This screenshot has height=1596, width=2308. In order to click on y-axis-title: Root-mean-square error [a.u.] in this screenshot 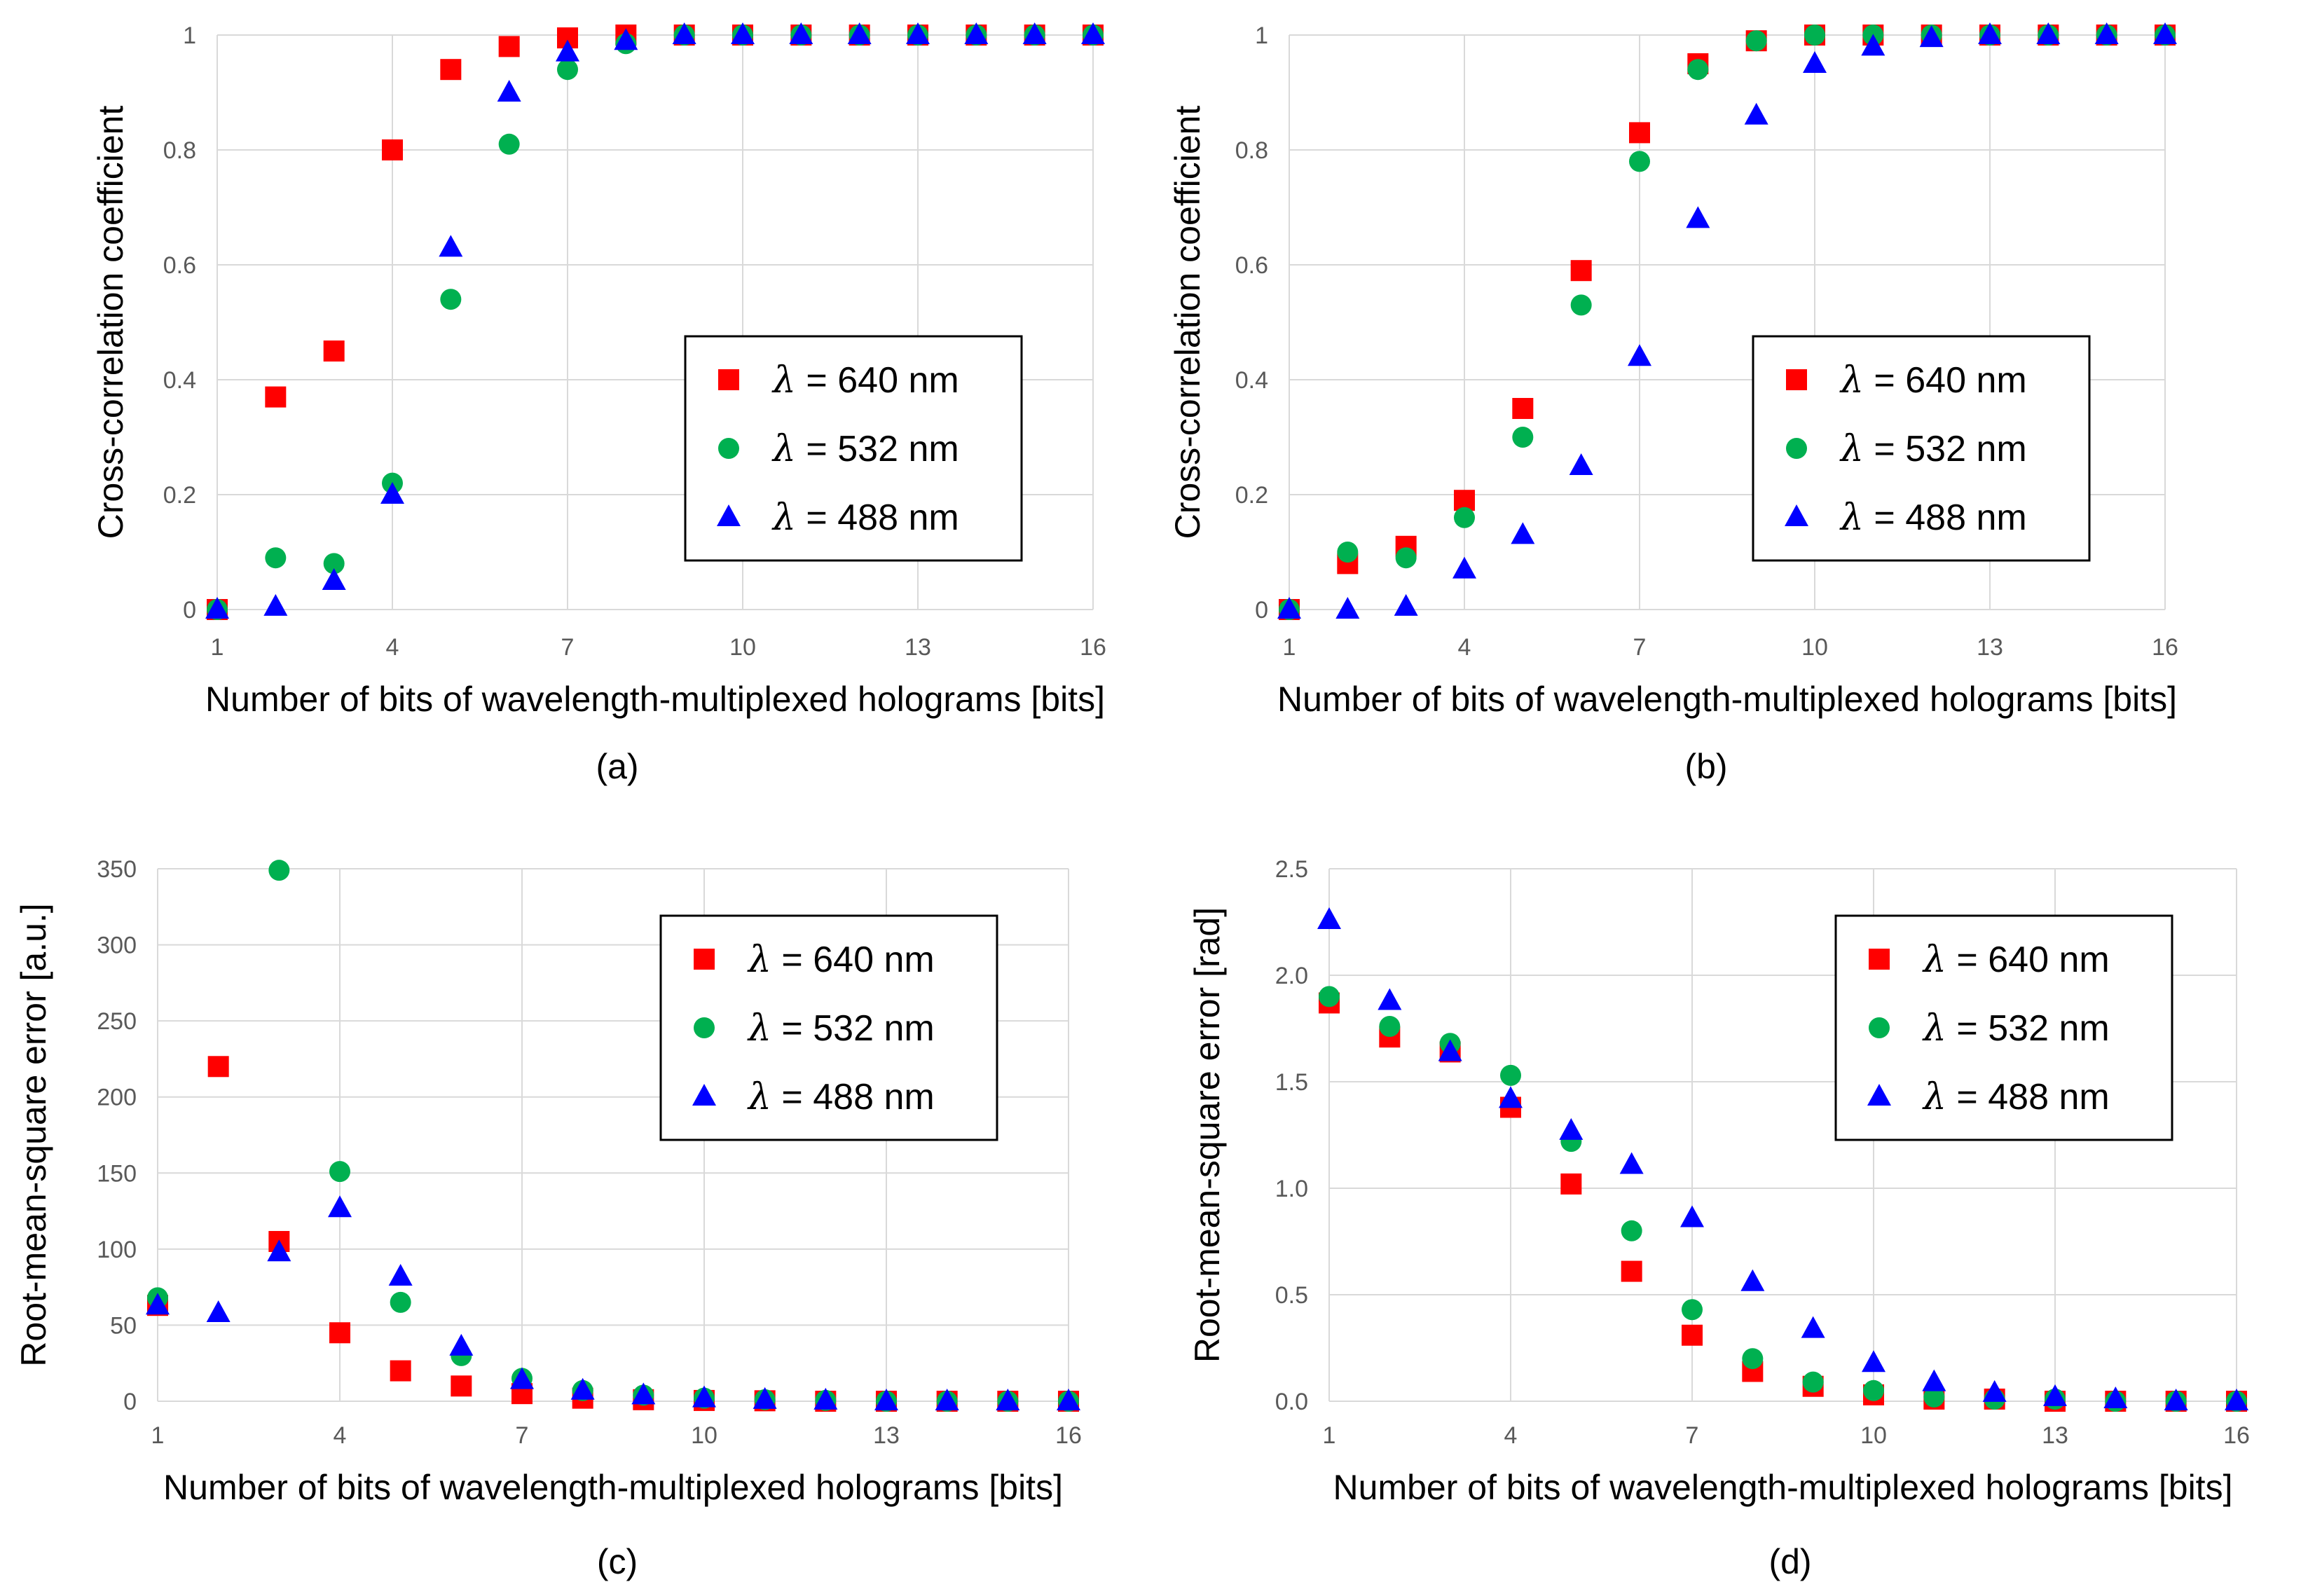, I will do `click(33, 1134)`.